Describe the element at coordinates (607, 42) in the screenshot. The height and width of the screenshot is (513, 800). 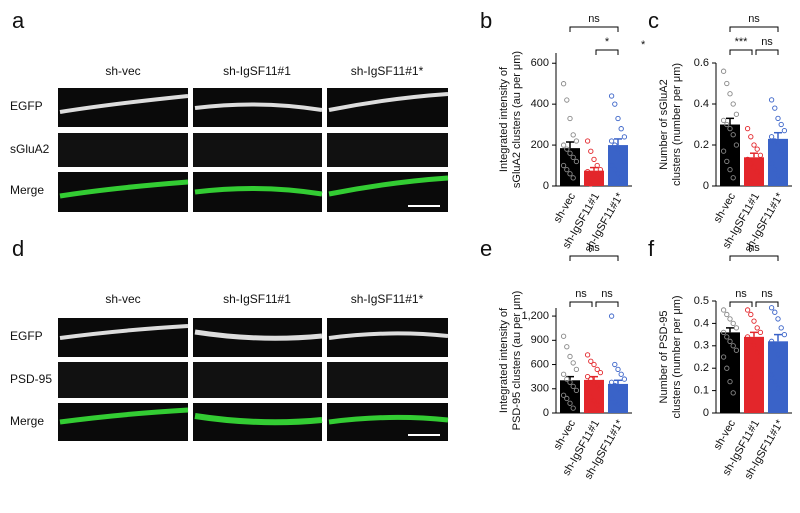
I see `significance-label: *` at that location.